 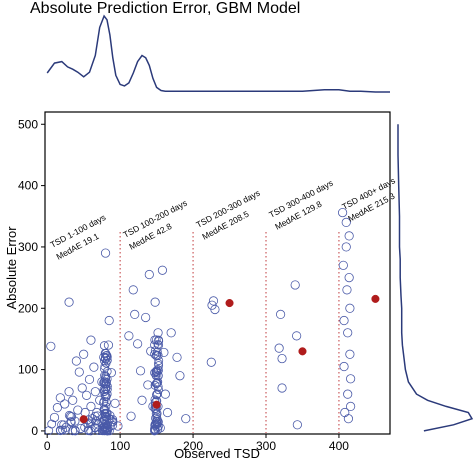 I want to click on x-tick-label-3: 300, so click(x=266, y=446).